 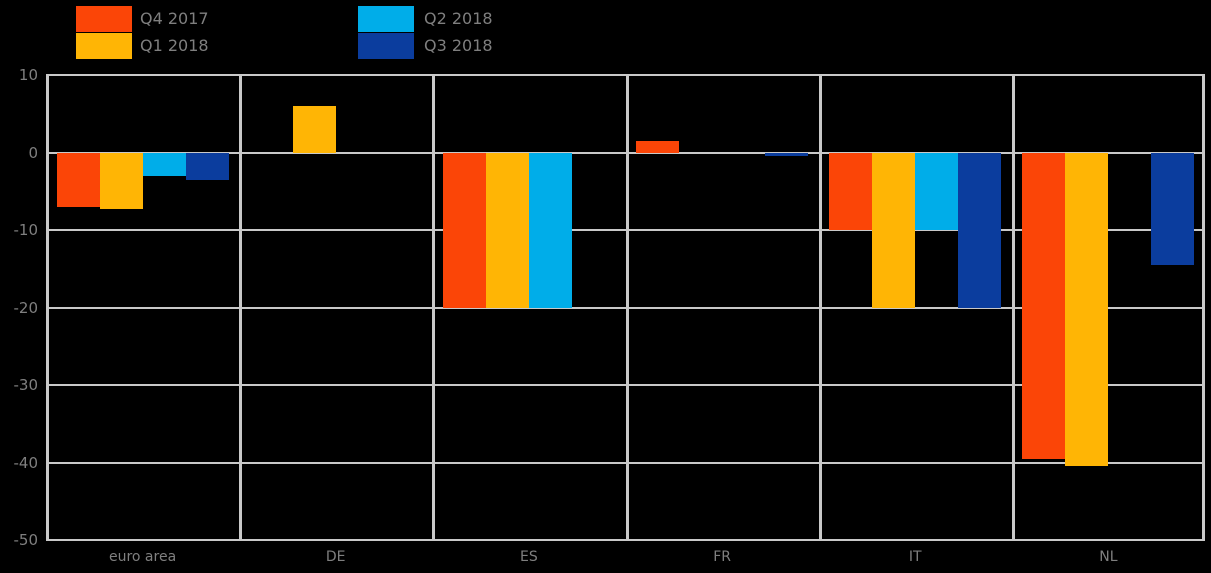 What do you see at coordinates (915, 557) in the screenshot?
I see `x-tick-label-IT: IT` at bounding box center [915, 557].